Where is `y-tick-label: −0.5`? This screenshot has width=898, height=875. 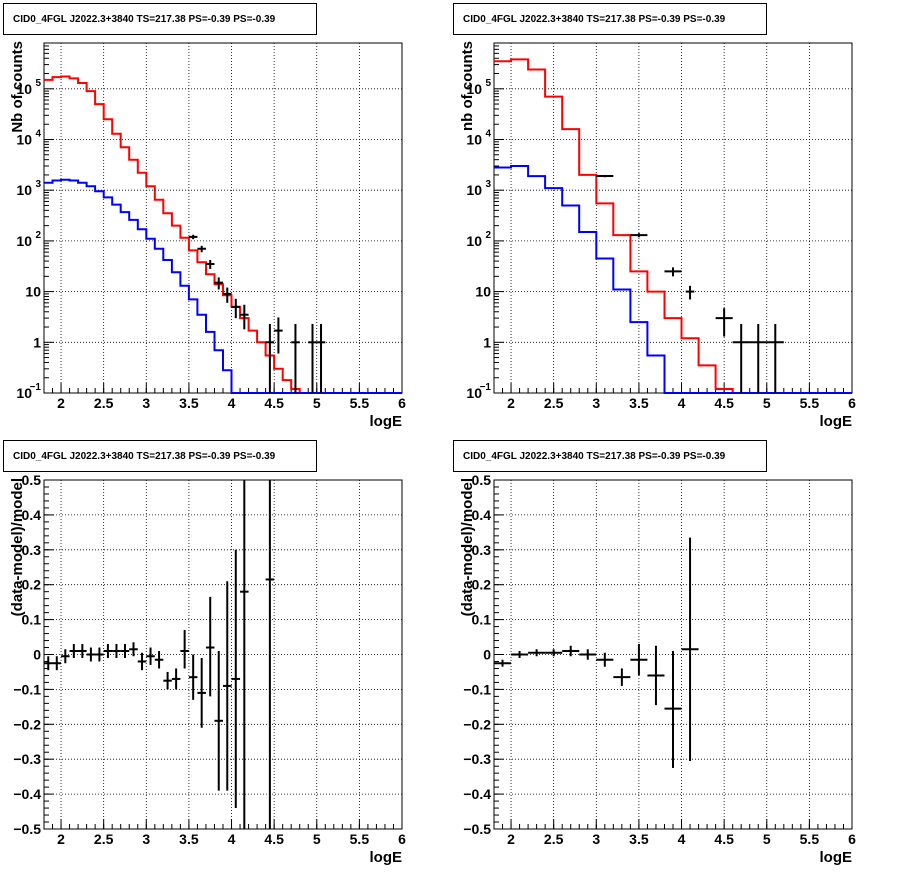 y-tick-label: −0.5 is located at coordinates (477, 829).